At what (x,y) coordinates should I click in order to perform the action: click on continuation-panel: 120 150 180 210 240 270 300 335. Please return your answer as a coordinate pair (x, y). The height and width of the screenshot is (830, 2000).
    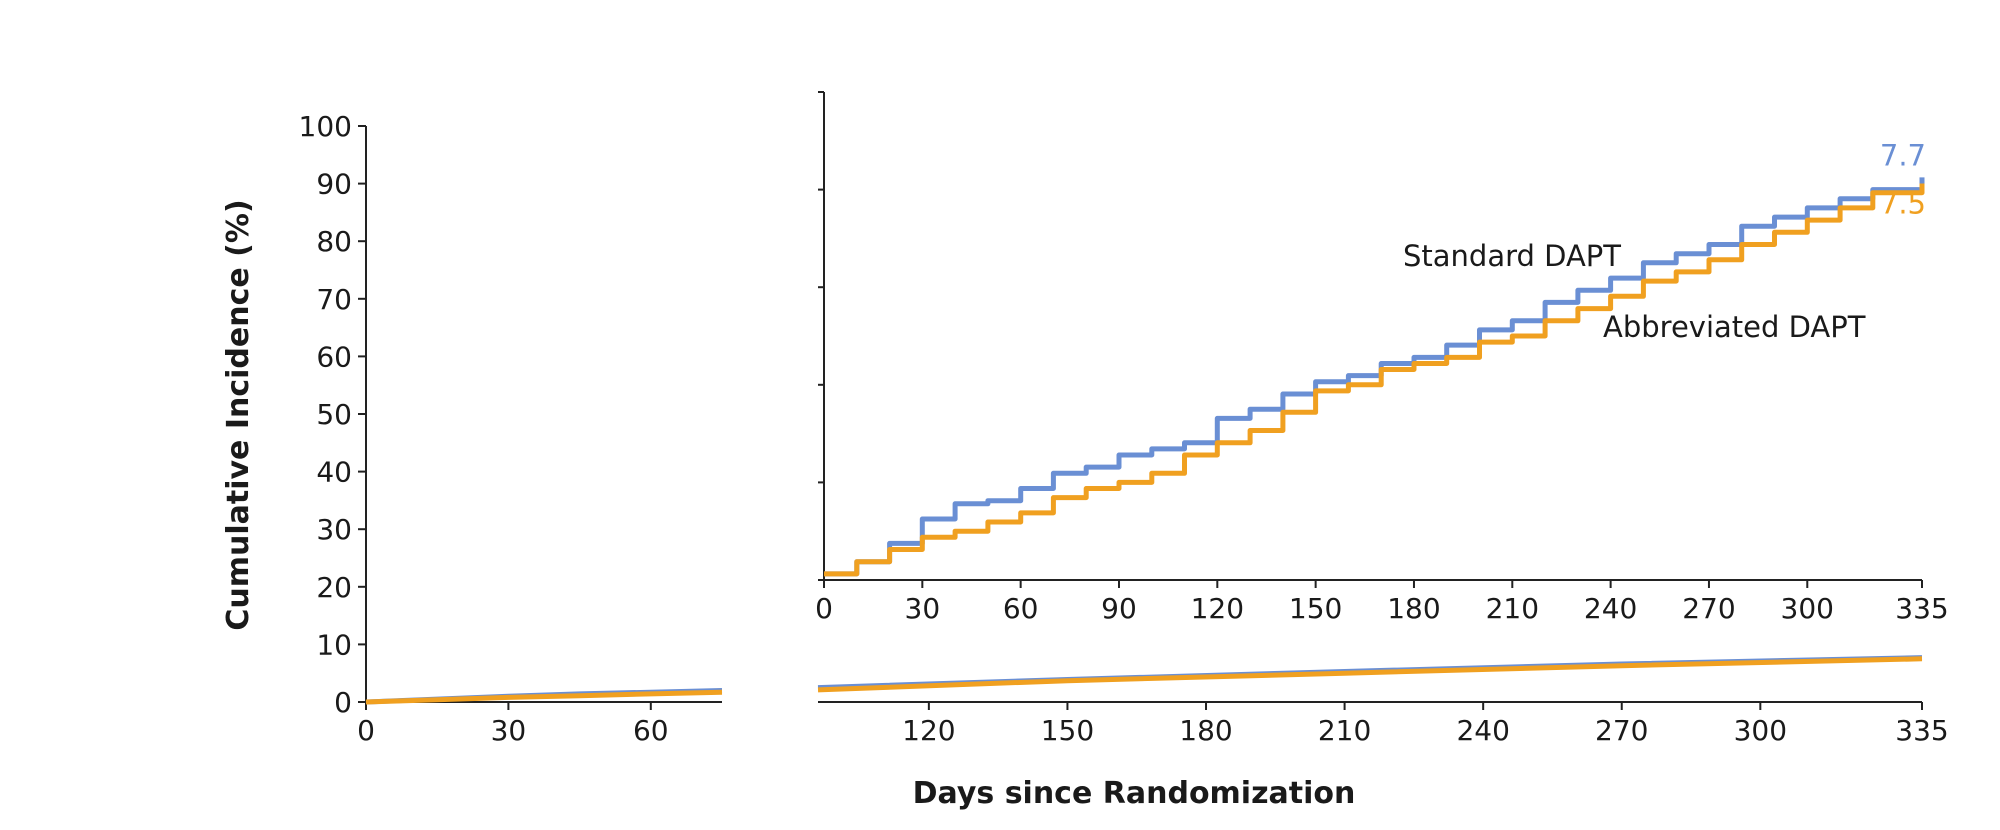
    Looking at the image, I should click on (1383, 701).